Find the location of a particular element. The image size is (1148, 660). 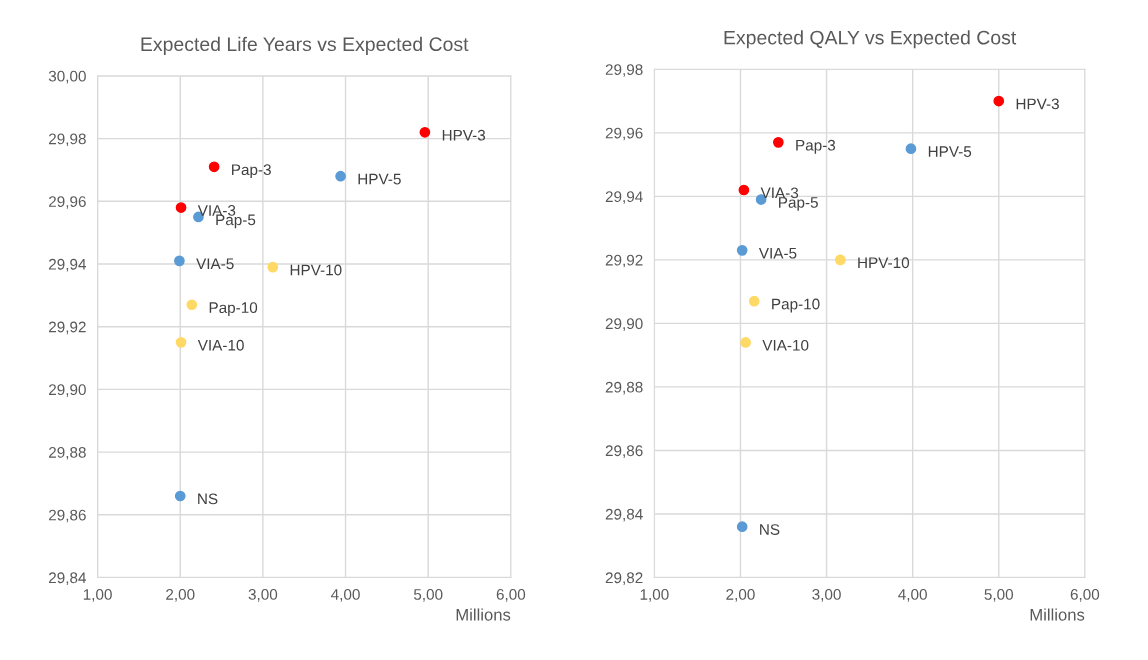

y-tick-label: 30,00 is located at coordinates (67, 77).